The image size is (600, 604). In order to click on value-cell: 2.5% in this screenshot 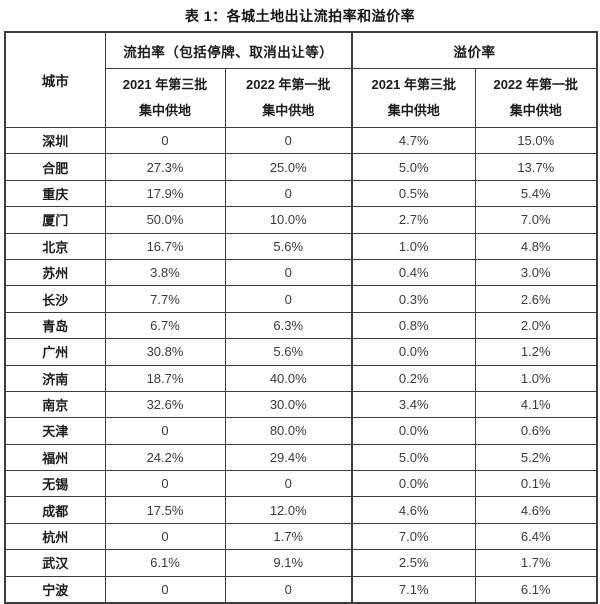, I will do `click(413, 563)`.